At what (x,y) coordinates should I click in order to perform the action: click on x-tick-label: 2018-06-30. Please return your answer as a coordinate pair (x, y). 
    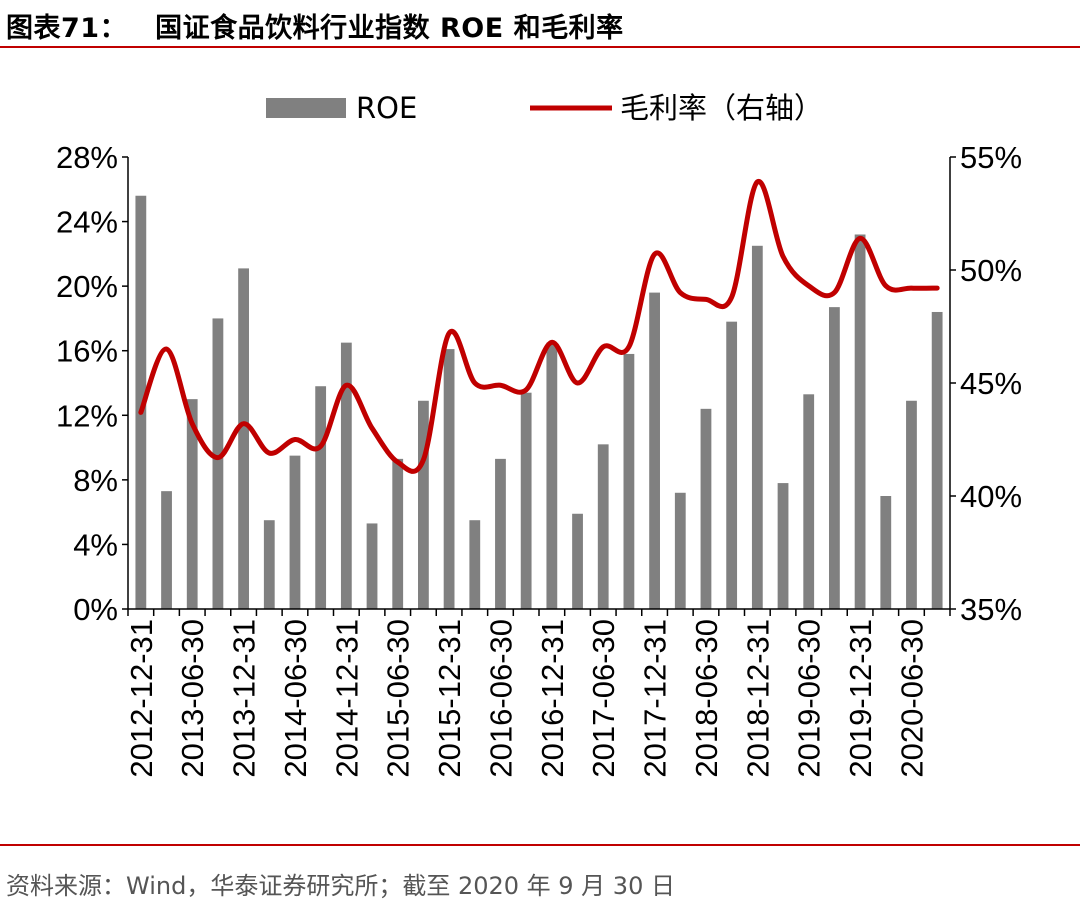
    Looking at the image, I should click on (706, 698).